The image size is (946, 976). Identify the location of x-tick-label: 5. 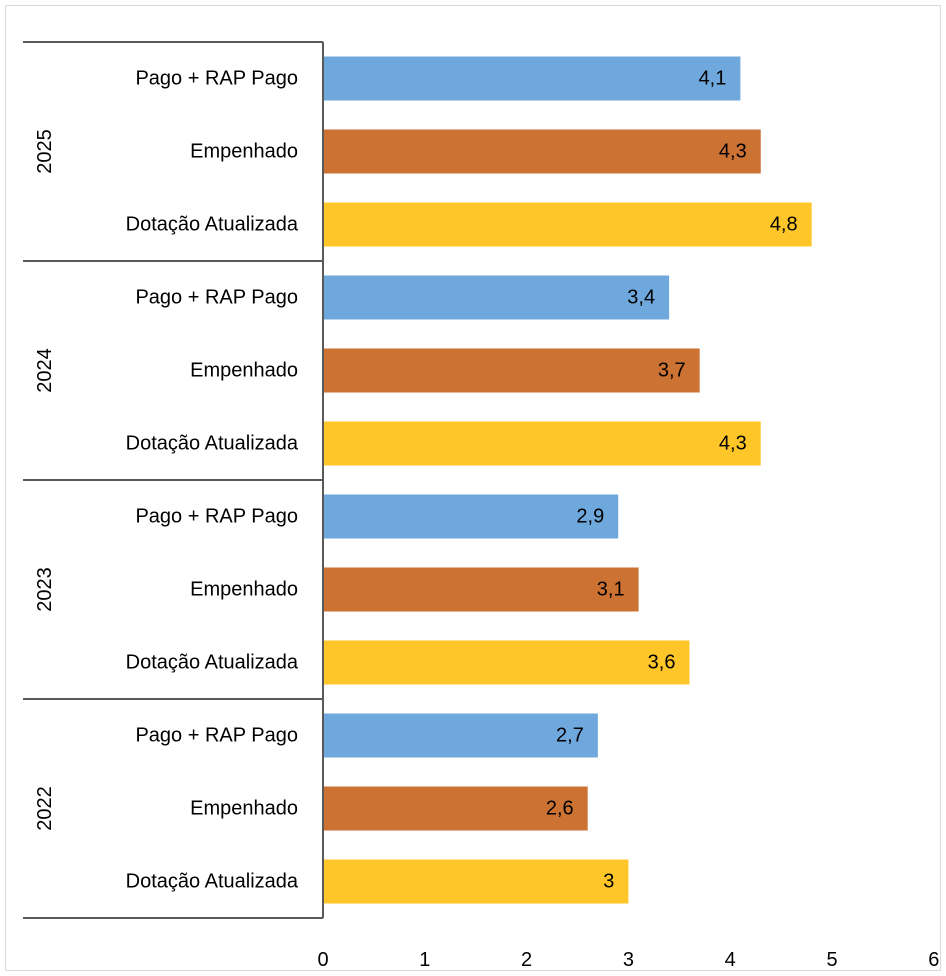
(831, 960).